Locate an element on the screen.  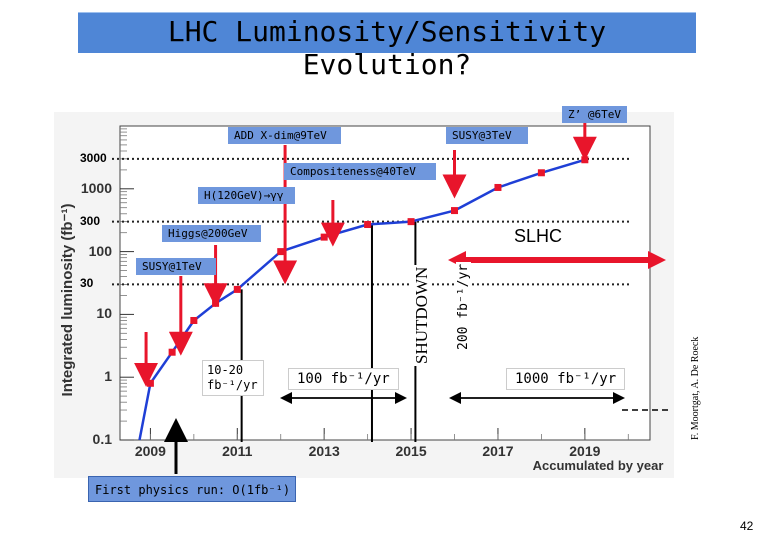
y-tick-label: 1000 is located at coordinates (96, 187).